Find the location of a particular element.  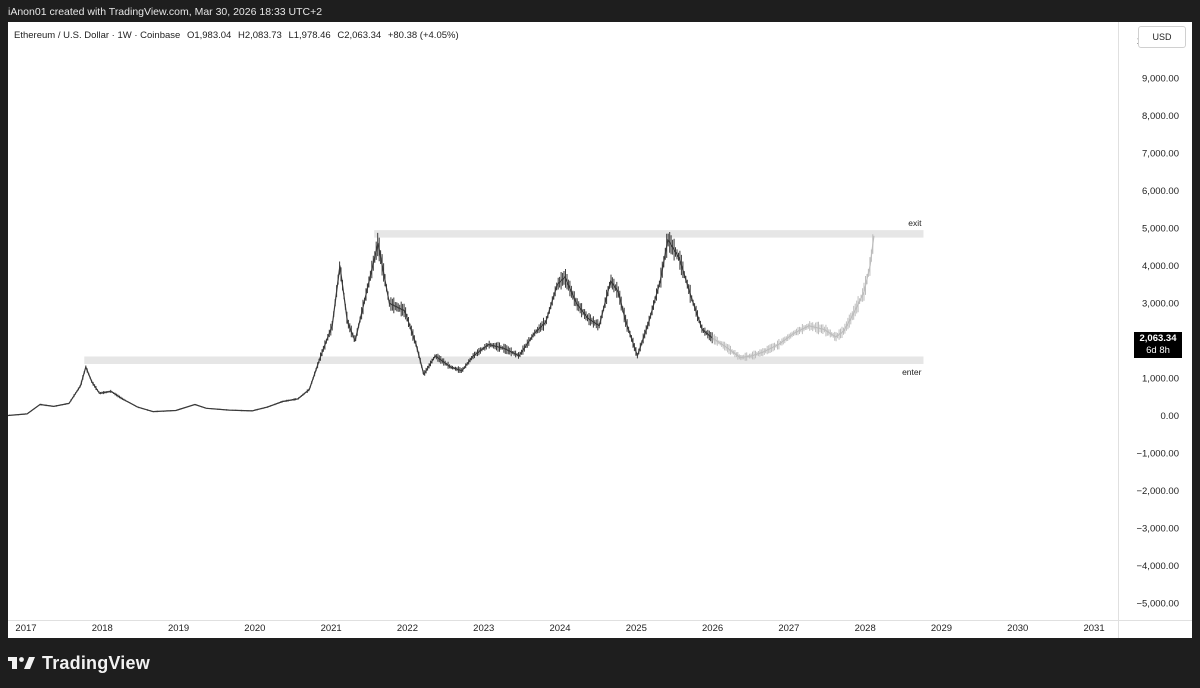

x-tick-label: 2031 is located at coordinates (1093, 628).